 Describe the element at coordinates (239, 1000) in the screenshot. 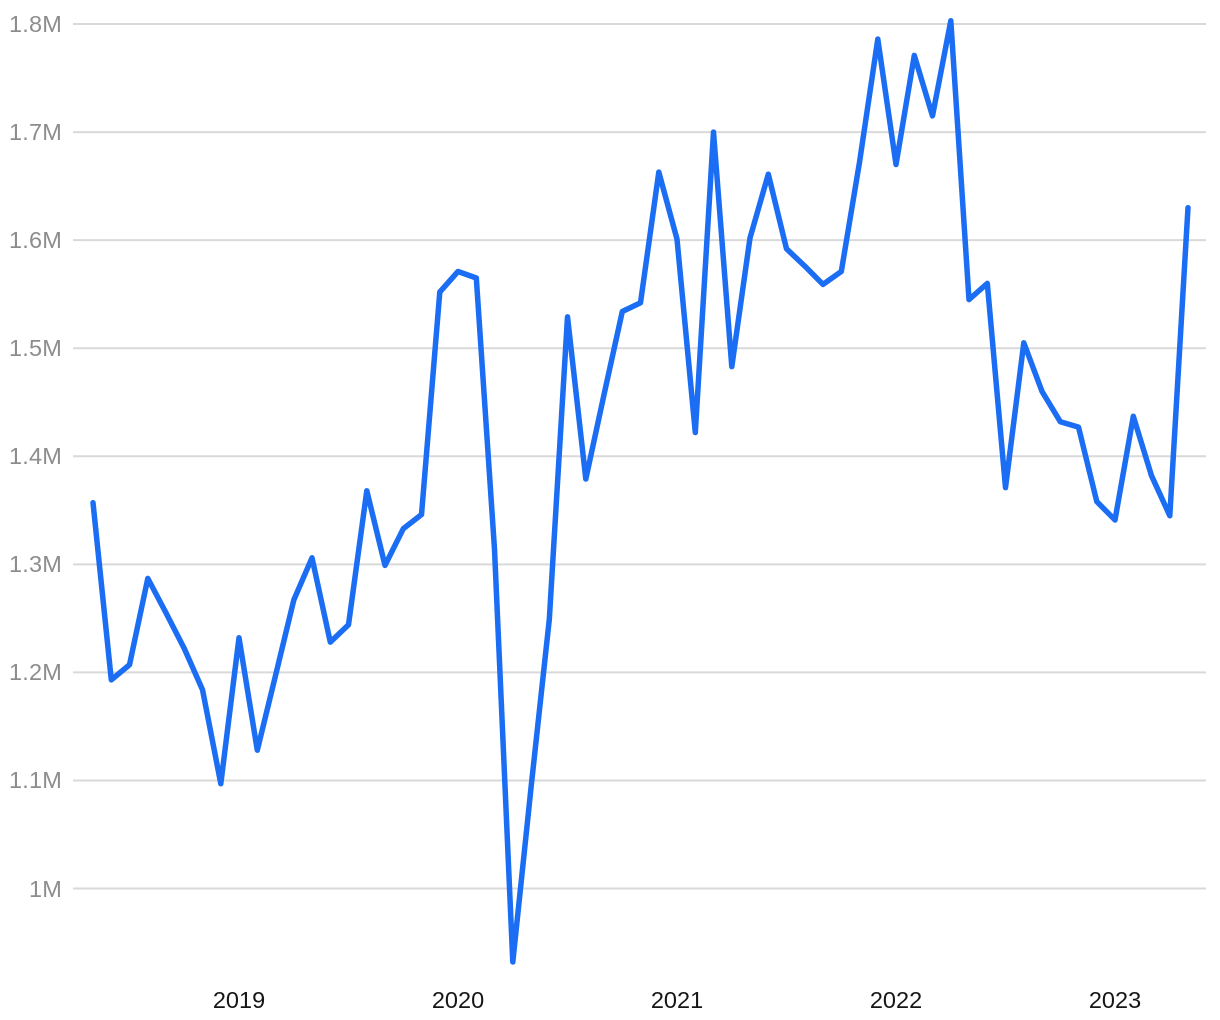

I see `x-axis-year-label: 2019` at that location.